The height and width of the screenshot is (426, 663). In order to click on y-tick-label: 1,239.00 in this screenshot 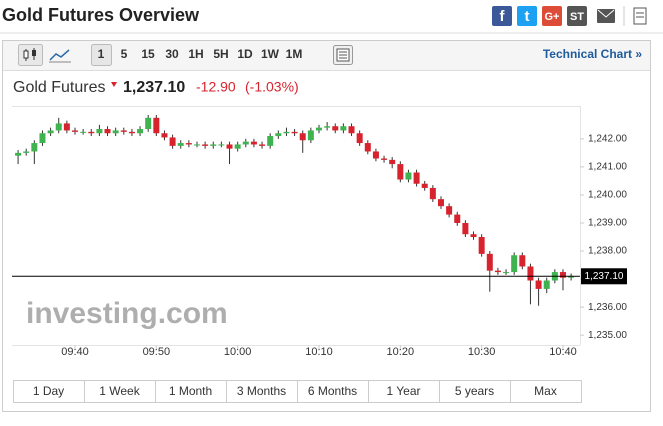, I will do `click(607, 223)`.